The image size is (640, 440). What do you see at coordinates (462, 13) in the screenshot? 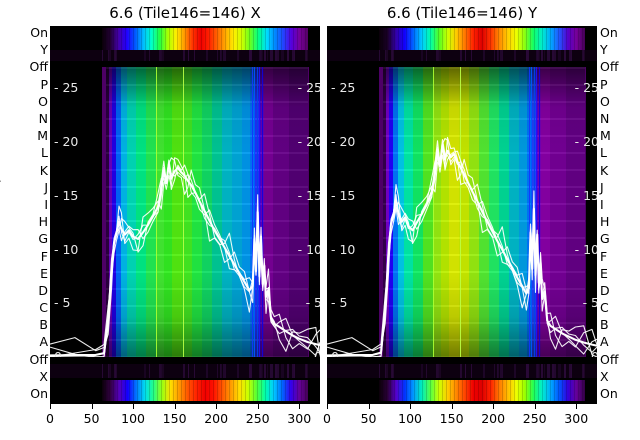
I see `panel-title-y: 6.6 (Tile146=146) Y` at bounding box center [462, 13].